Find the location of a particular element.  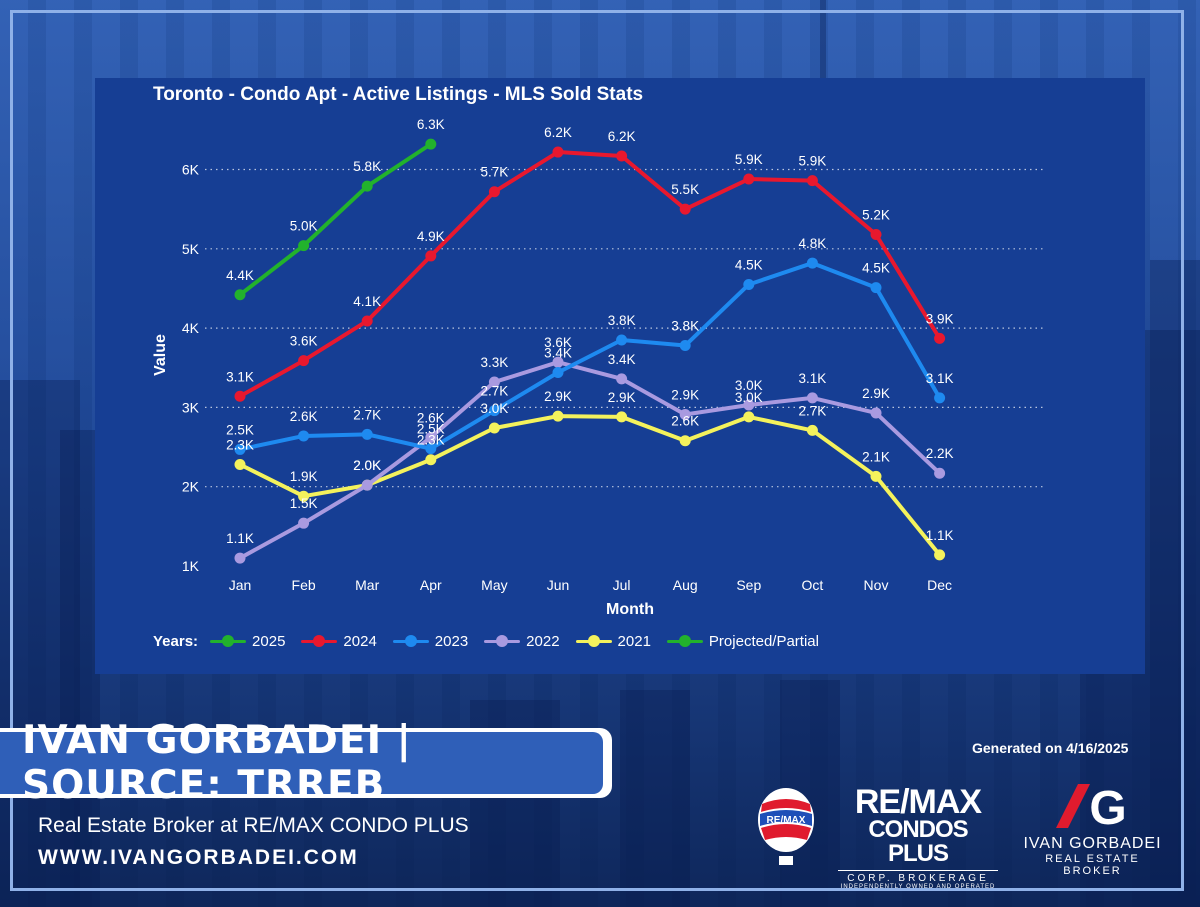

x-tick-label: Oct is located at coordinates (813, 585).